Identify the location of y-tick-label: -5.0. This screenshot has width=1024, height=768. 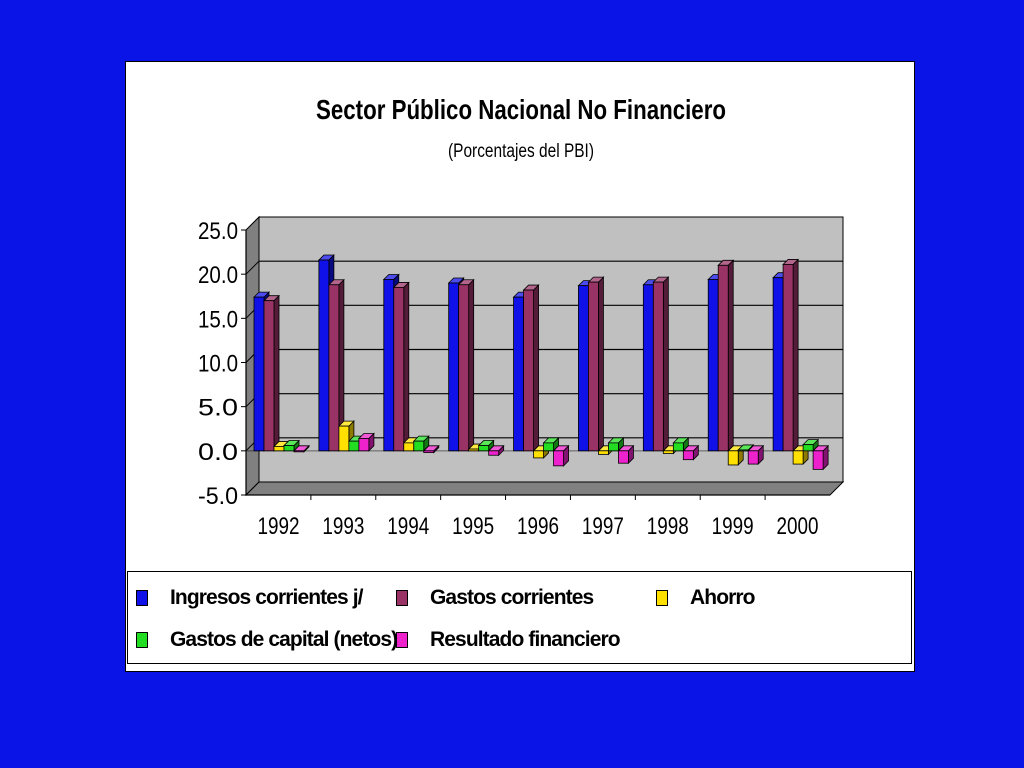
(218, 496).